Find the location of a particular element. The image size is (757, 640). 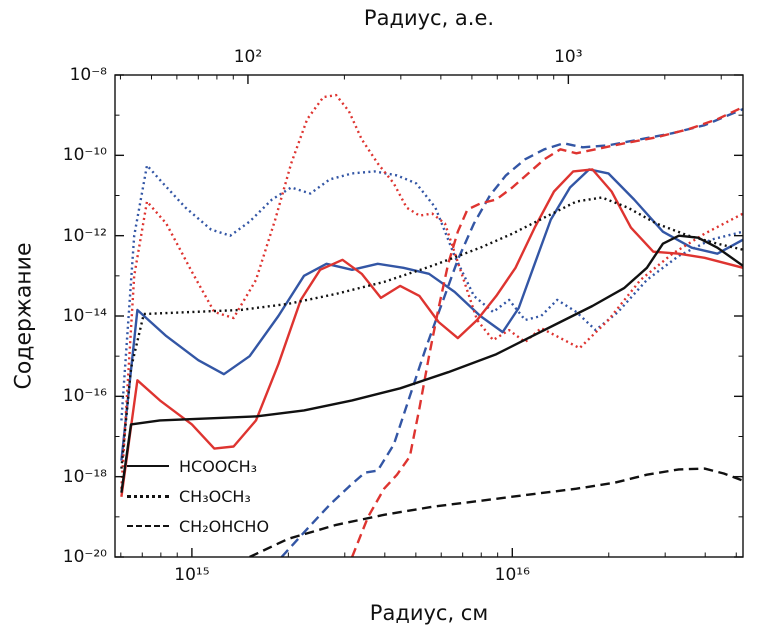

legend: HCOOCH₃ CH₃OCH₃ CH₂OHCHO is located at coordinates (198, 496).